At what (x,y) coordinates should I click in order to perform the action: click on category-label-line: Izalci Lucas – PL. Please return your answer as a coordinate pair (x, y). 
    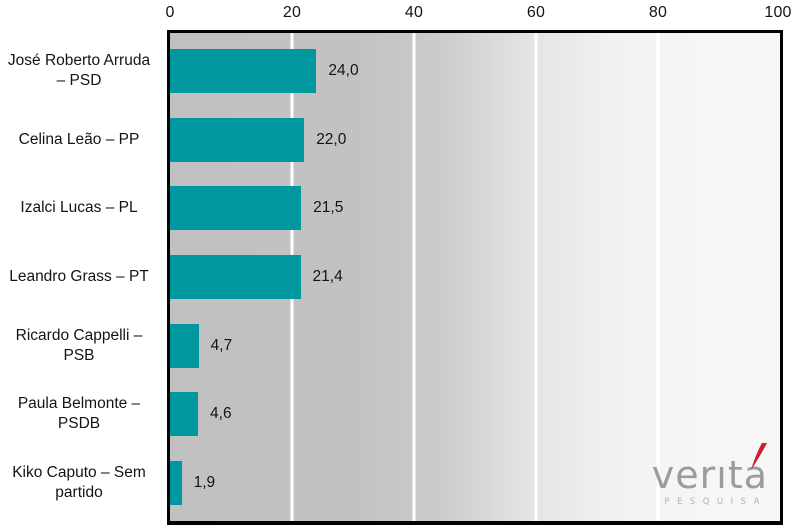
    Looking at the image, I should click on (79, 208).